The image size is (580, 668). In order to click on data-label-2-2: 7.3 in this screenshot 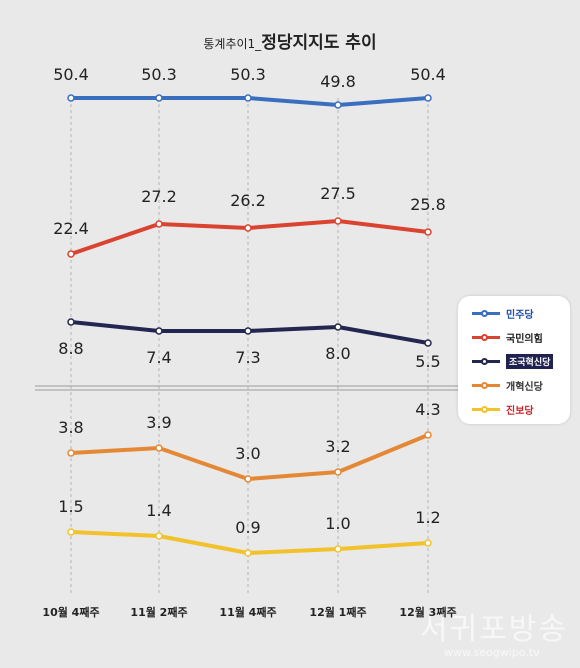, I will do `click(247, 357)`.